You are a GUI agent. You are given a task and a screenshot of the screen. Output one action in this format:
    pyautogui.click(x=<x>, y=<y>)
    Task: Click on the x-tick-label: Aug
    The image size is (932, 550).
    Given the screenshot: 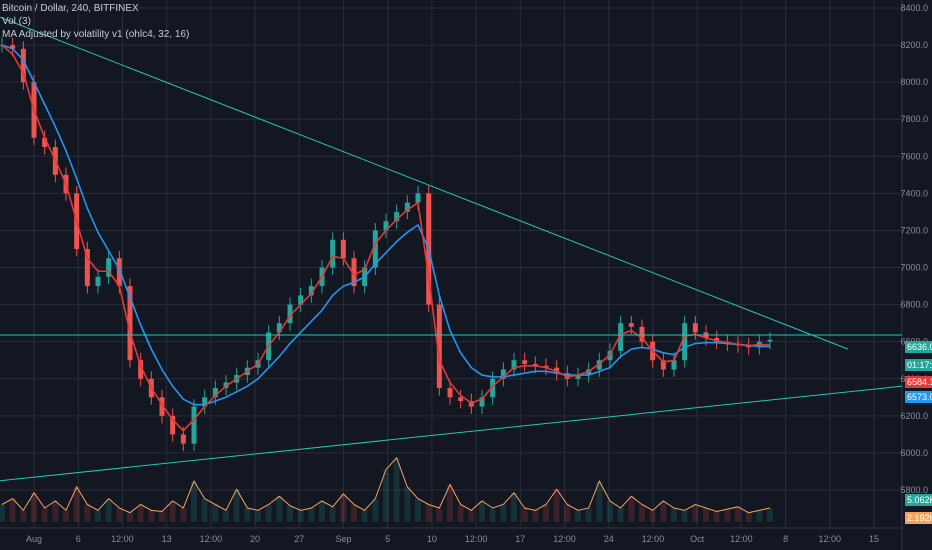 What is the action you would take?
    pyautogui.click(x=34, y=539)
    